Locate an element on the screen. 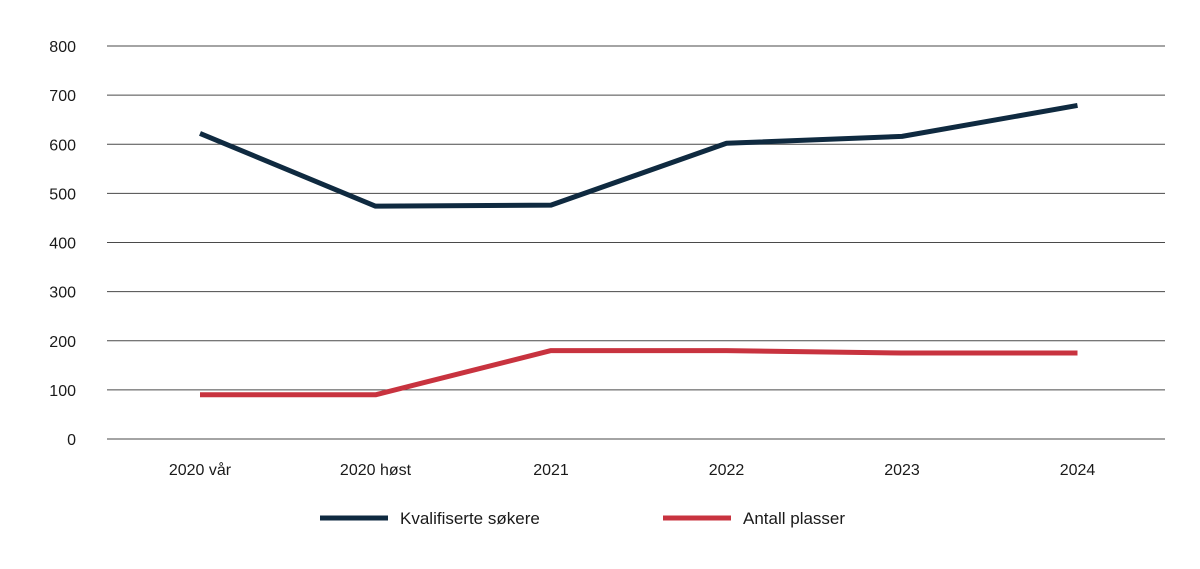  legend: Kvalifiserte søkere Antall plasser is located at coordinates (582, 518).